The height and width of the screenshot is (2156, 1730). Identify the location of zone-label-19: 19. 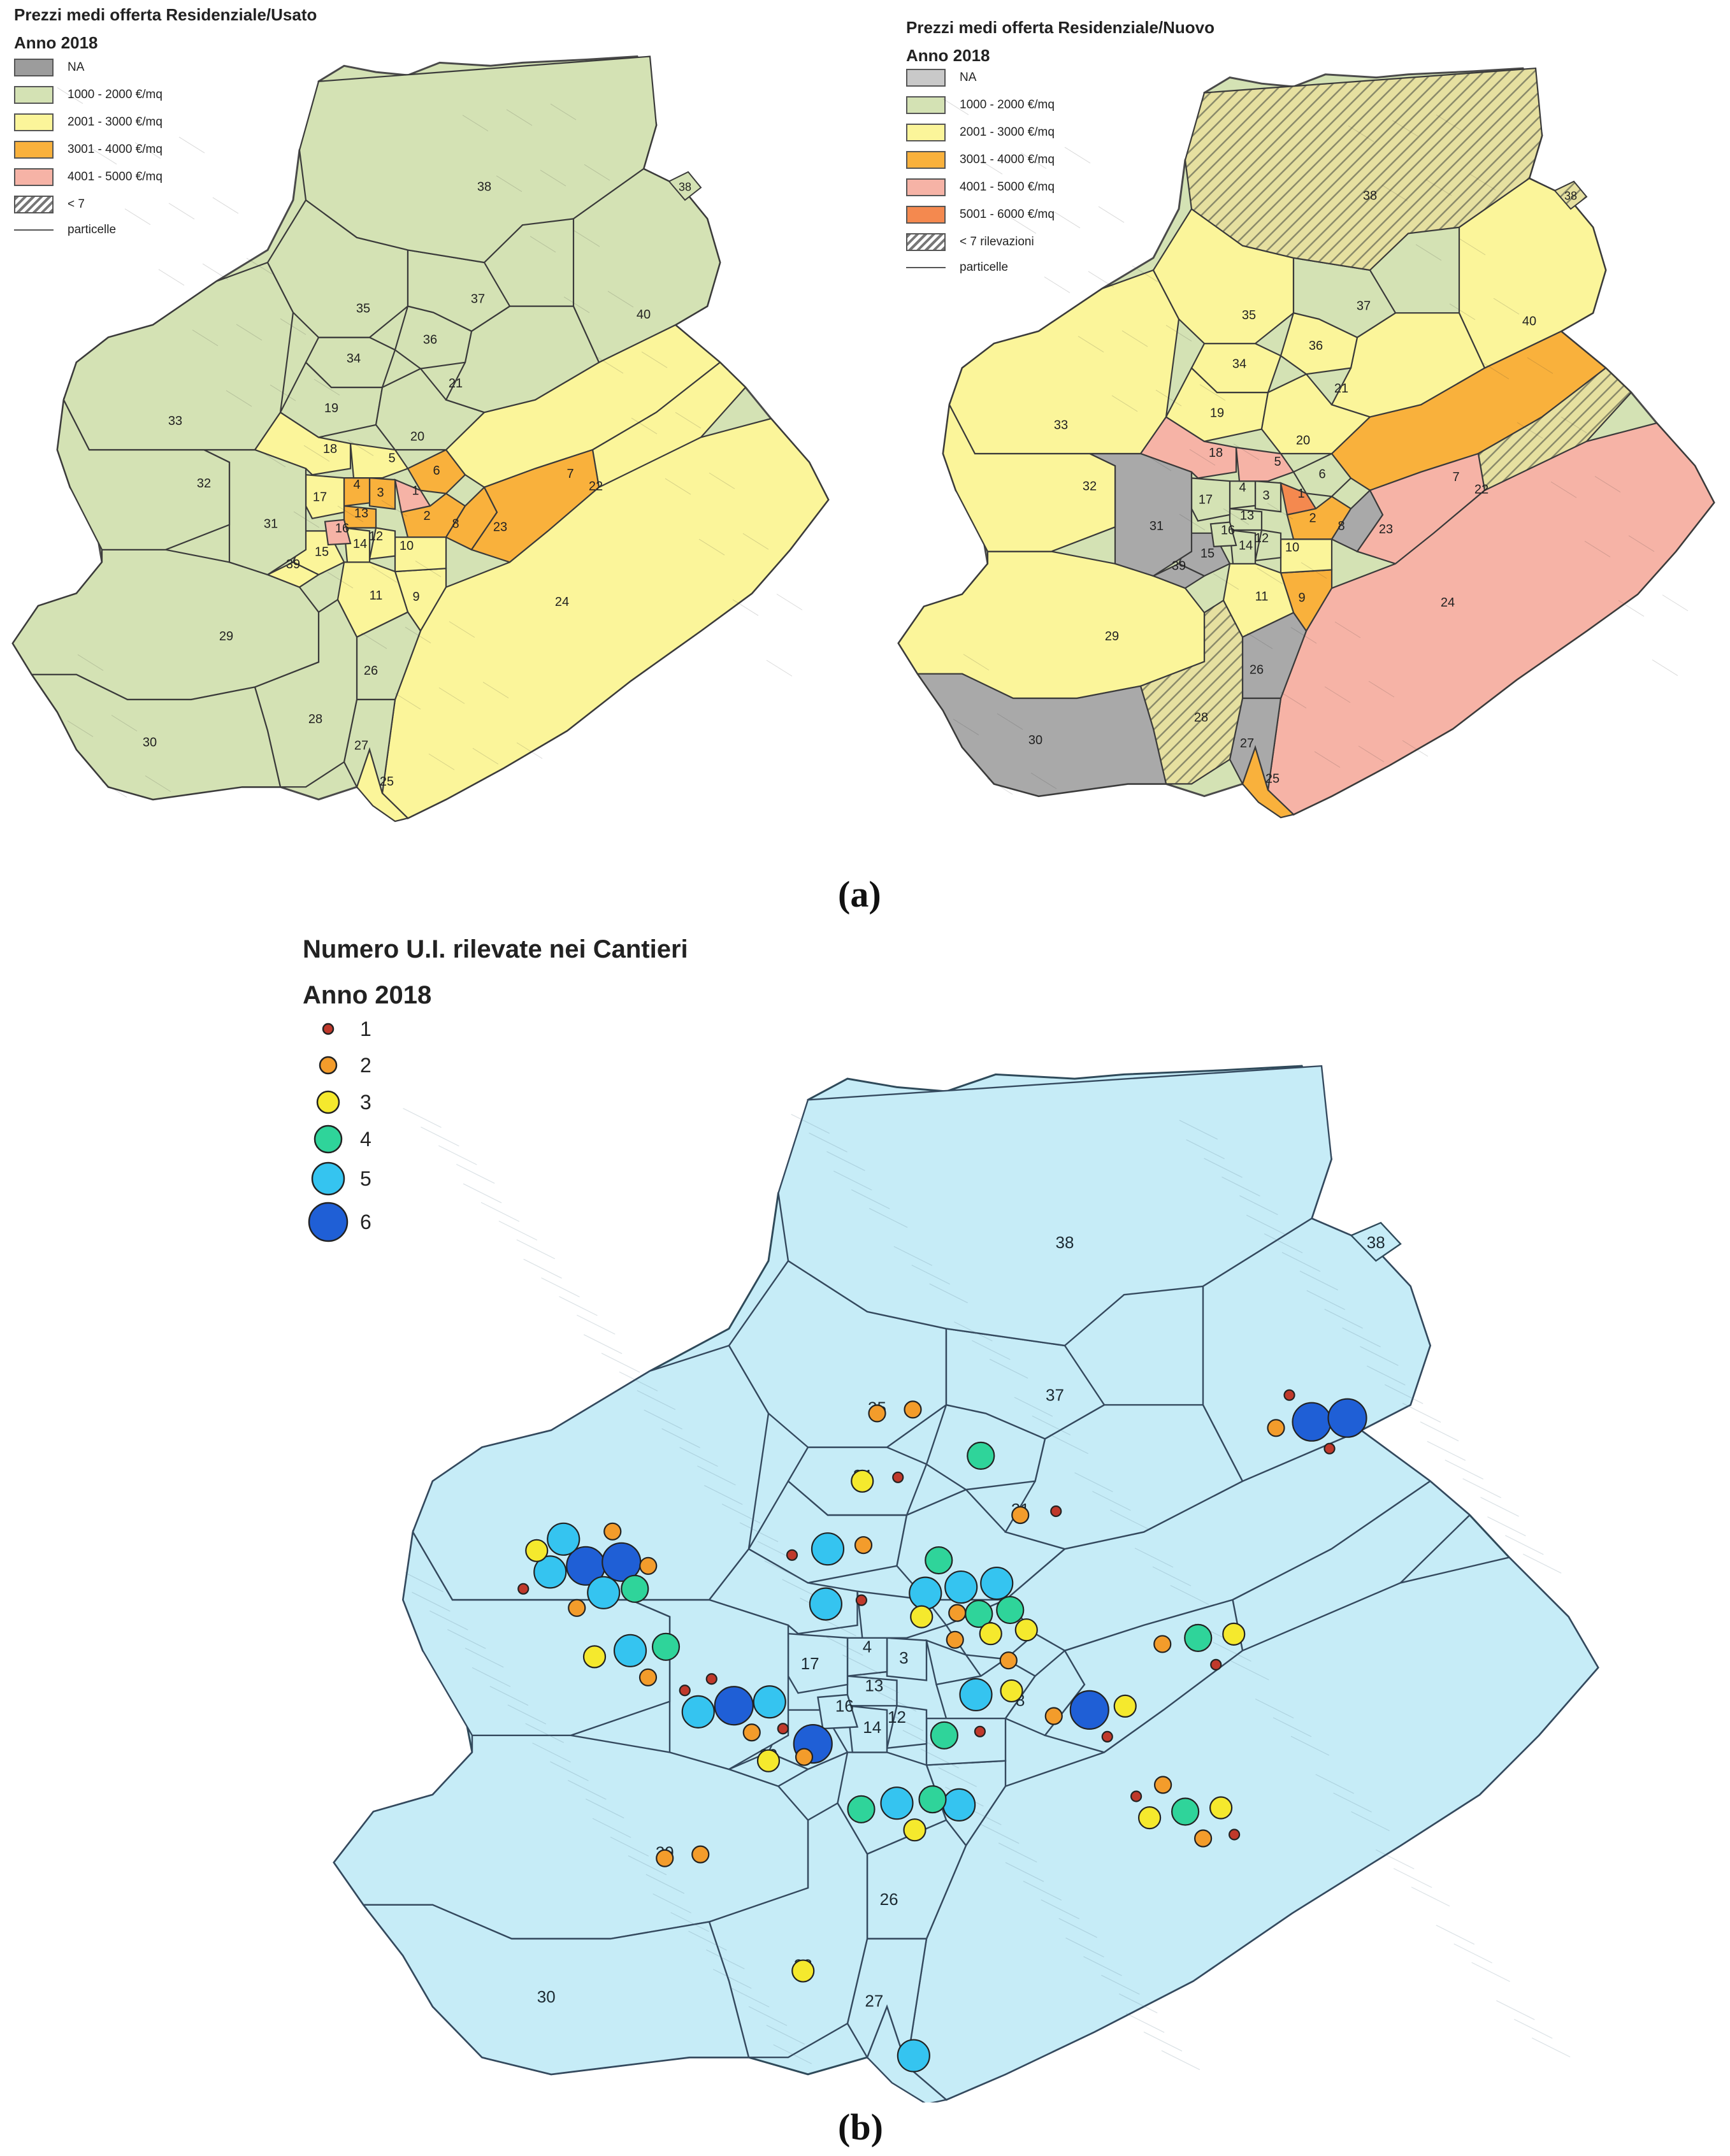
(331, 408).